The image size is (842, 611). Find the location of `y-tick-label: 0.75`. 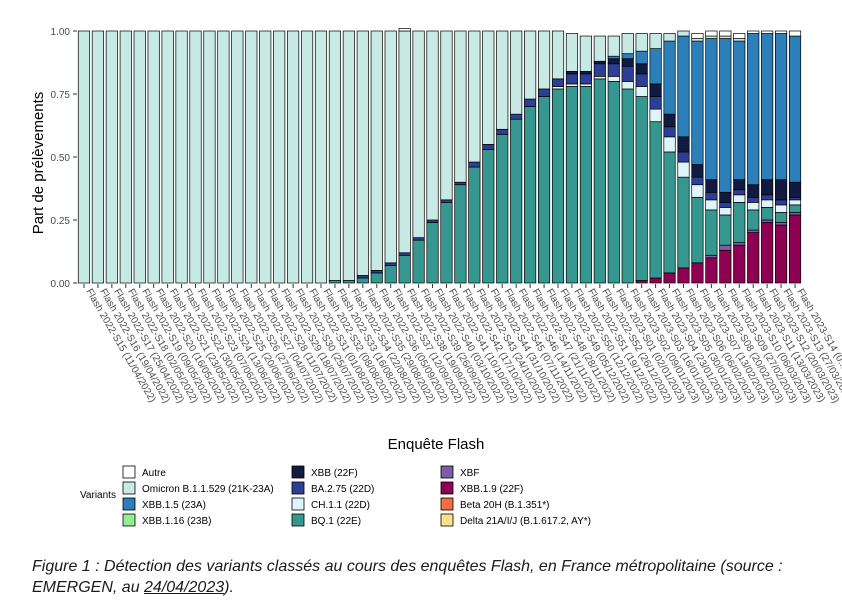

y-tick-label: 0.75 is located at coordinates (61, 95).